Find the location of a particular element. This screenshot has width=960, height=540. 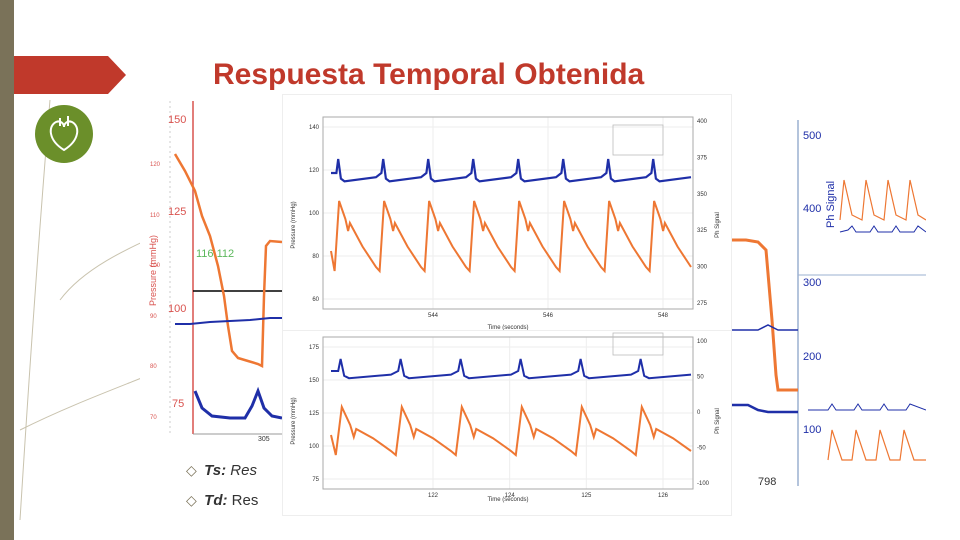

top-rtick-5: 275 is located at coordinates (702, 304).